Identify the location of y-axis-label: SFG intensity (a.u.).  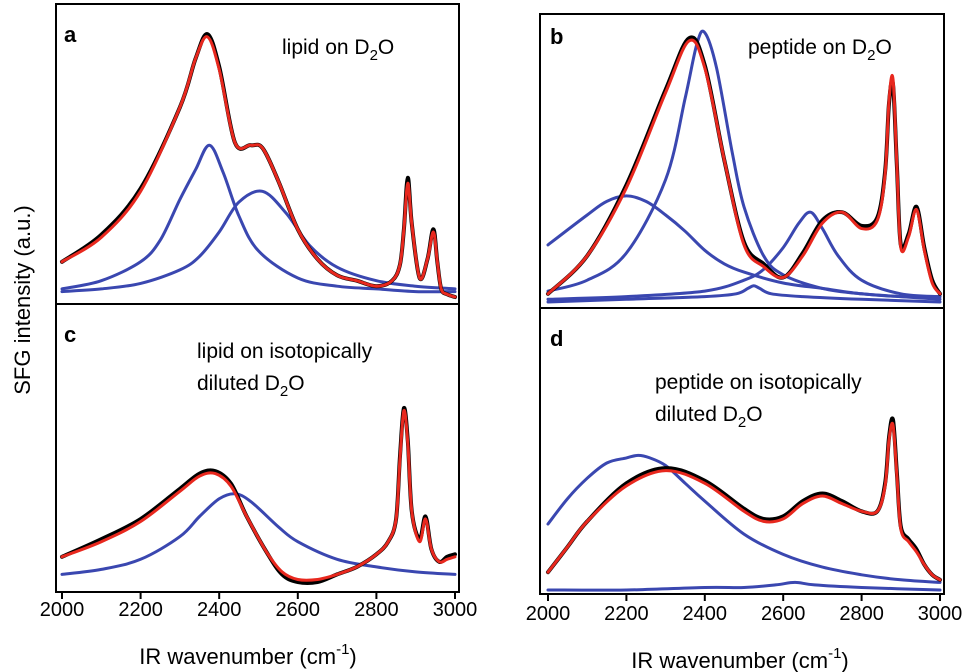
(22, 300).